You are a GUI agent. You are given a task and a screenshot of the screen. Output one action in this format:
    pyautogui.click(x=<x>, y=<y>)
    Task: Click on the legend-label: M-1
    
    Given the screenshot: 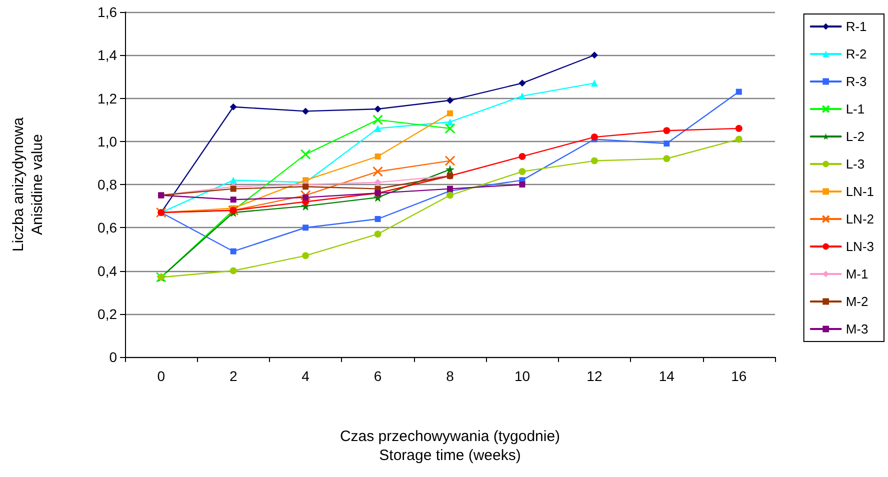 What is the action you would take?
    pyautogui.click(x=857, y=274)
    